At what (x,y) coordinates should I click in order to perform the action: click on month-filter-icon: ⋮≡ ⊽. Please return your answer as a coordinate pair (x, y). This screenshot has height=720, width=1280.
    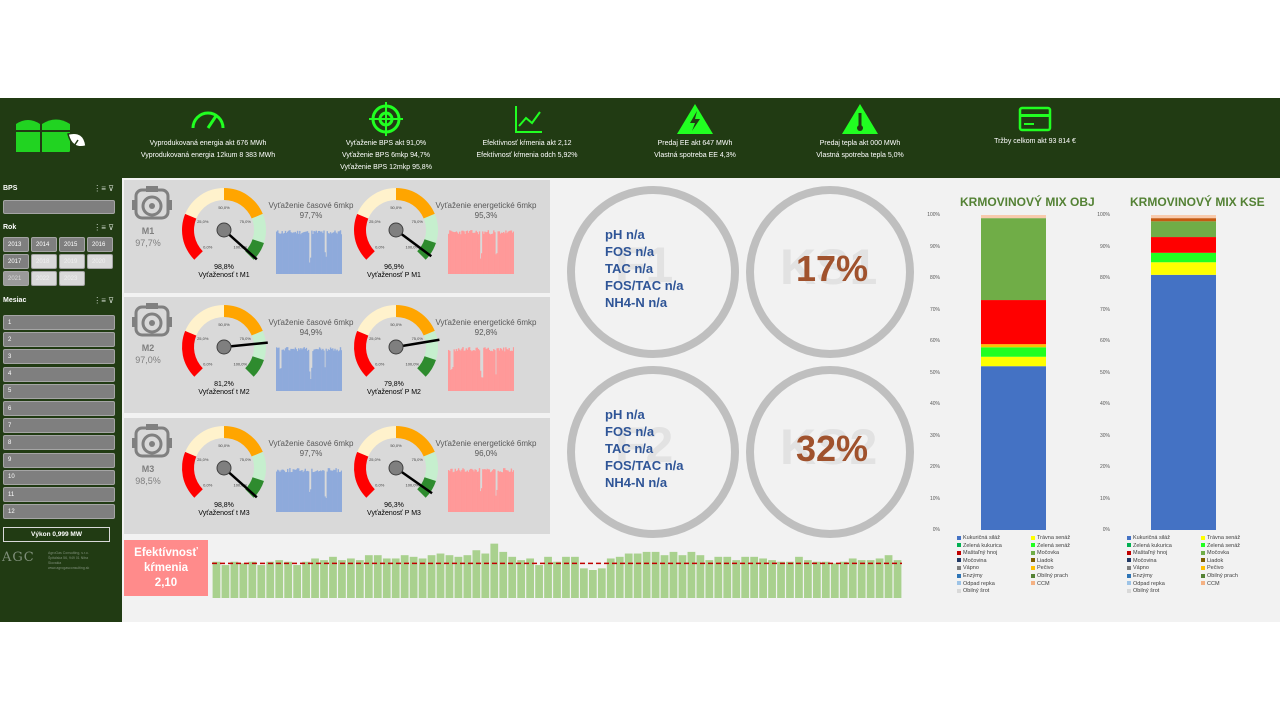
    Looking at the image, I should click on (103, 300).